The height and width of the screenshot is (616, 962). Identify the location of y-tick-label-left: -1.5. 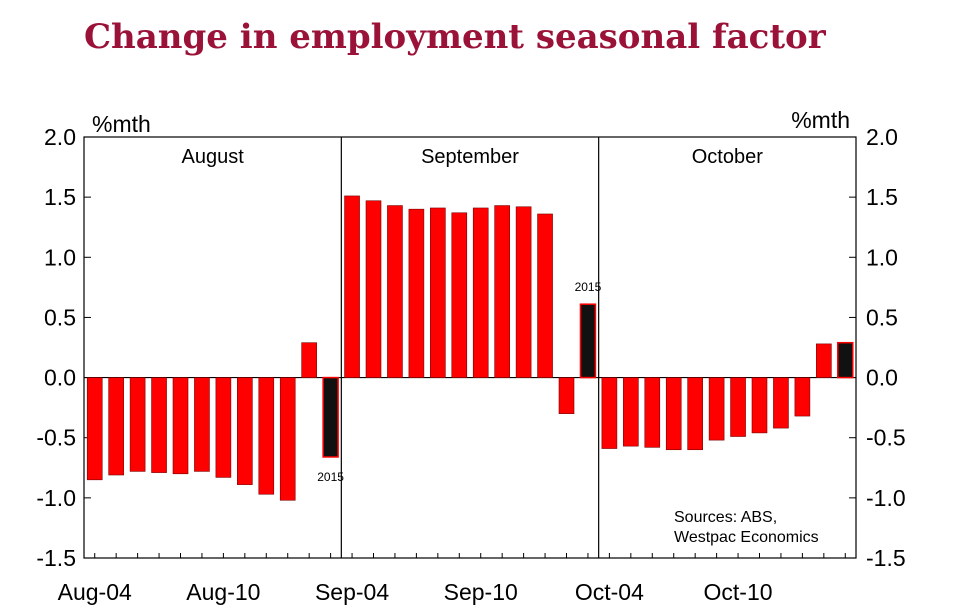
(56, 558).